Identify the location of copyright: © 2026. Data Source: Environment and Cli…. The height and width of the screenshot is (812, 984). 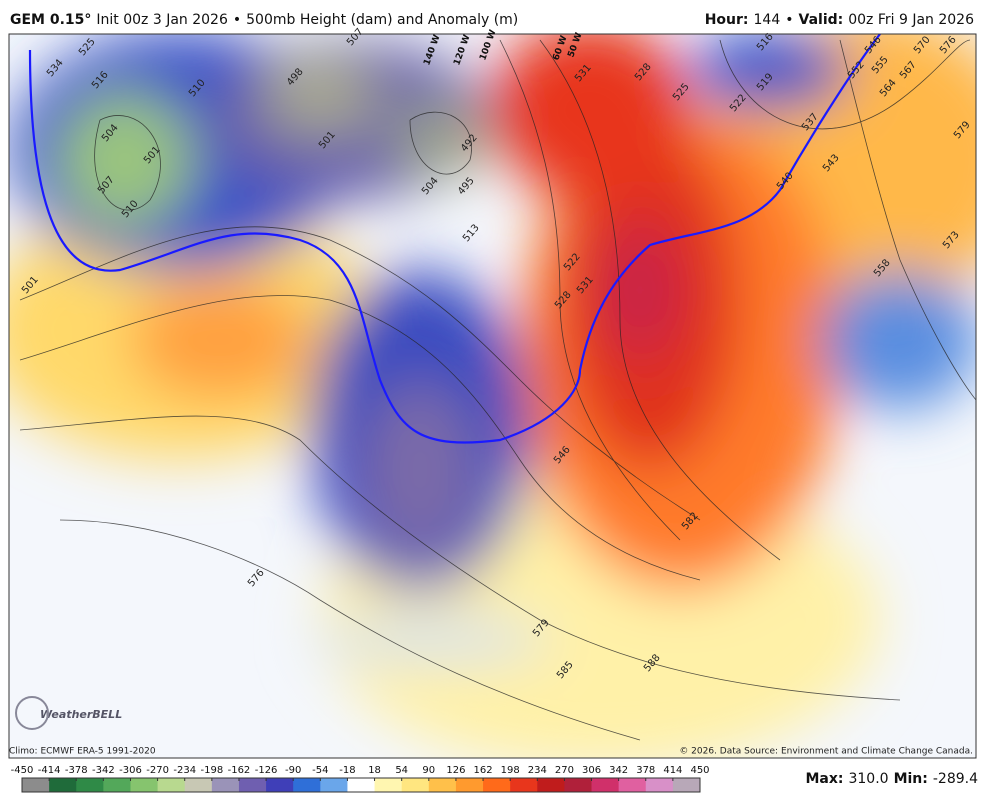
(826, 752).